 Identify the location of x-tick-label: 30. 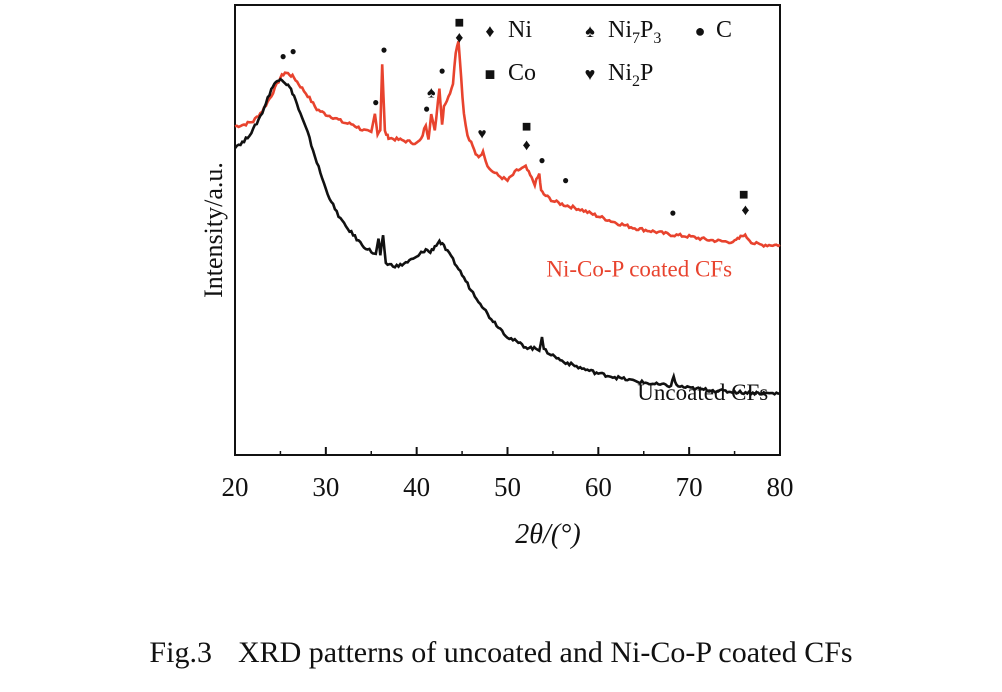
(325, 487).